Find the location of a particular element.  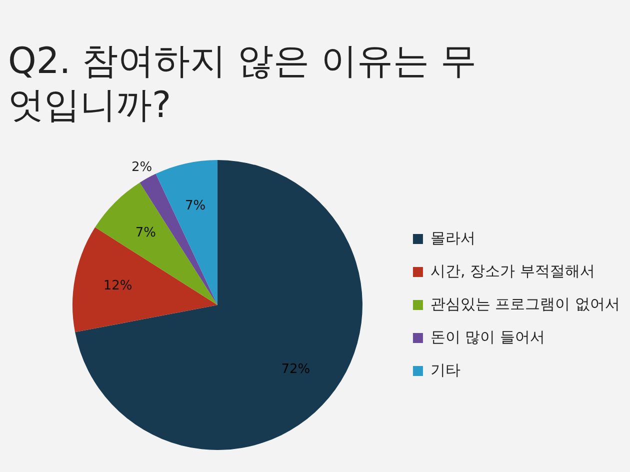

legend-label: 몰라서 is located at coordinates (453, 237).